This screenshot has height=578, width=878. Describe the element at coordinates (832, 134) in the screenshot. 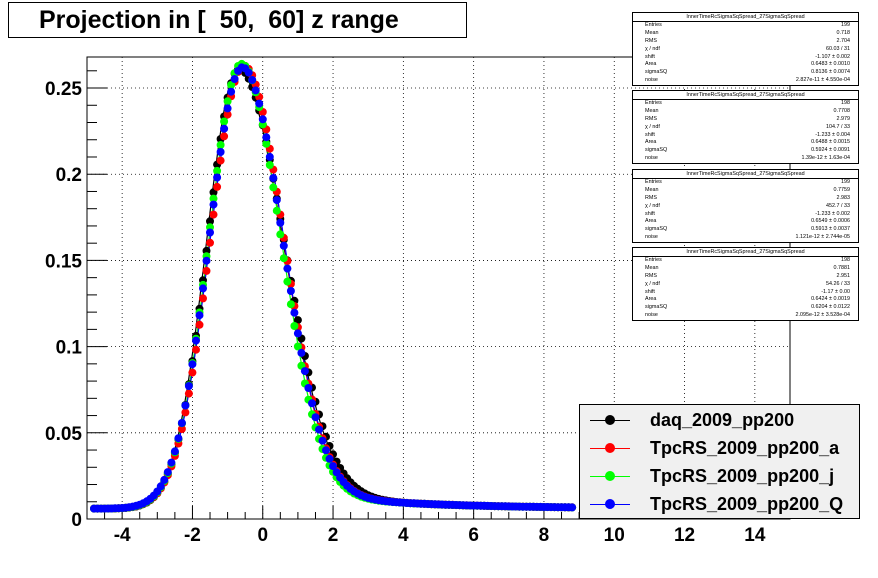

I see `stat-value: -1.233 ± 0.004` at that location.